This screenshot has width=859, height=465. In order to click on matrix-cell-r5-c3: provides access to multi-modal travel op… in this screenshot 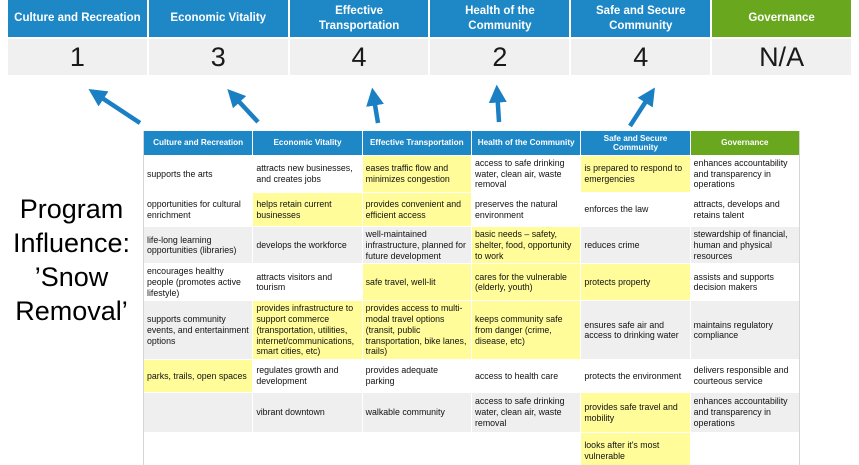, I will do `click(416, 330)`.